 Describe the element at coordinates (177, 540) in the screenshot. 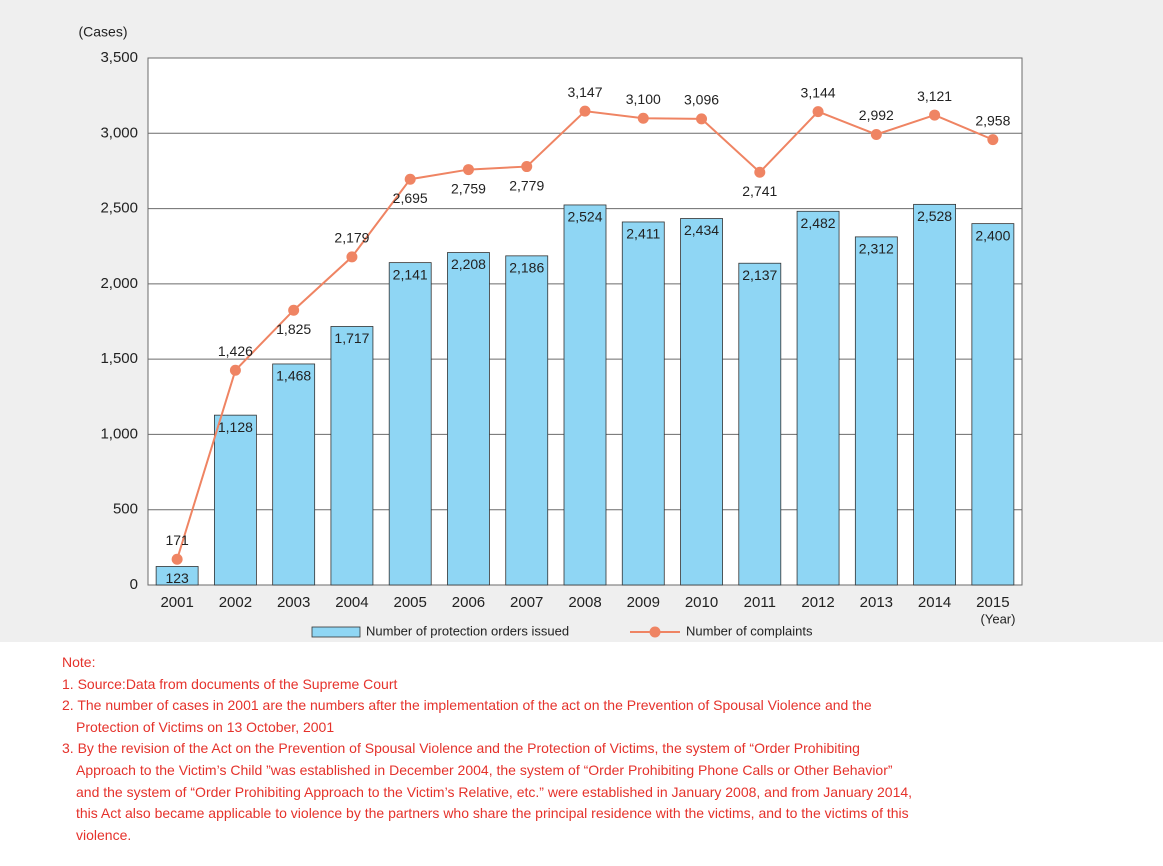

I see `line-value-label: 171` at that location.